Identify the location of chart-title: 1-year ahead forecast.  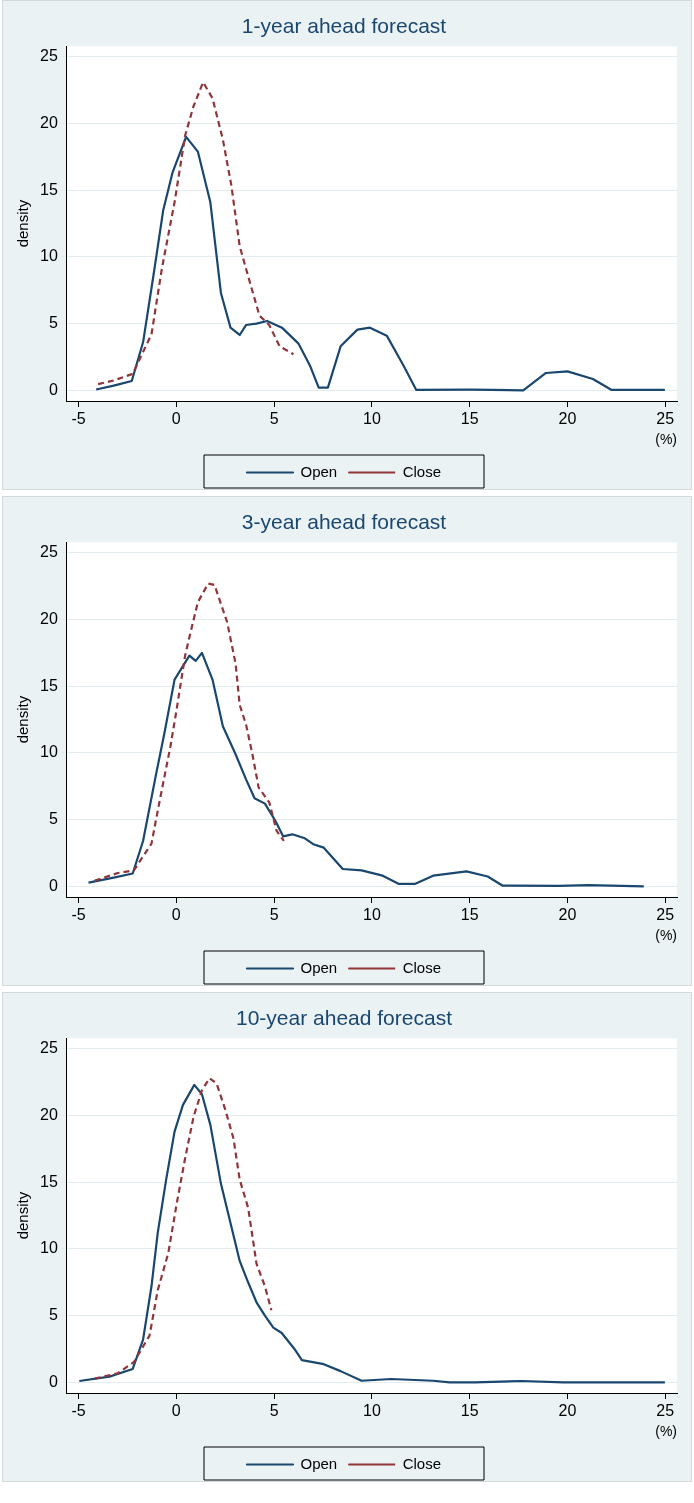
(344, 26).